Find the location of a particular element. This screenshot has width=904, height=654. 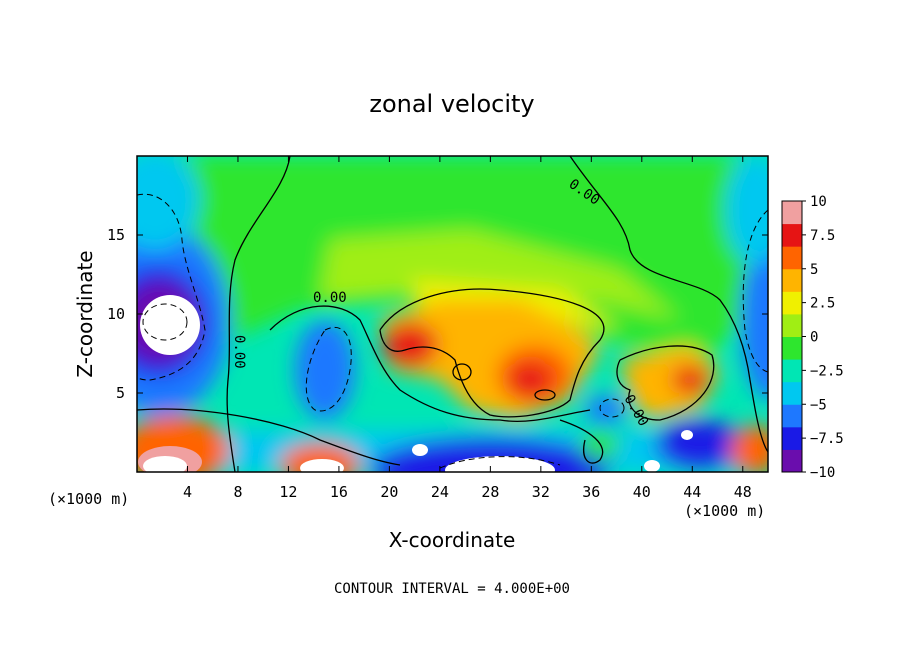

negative-core-extreme is located at coordinates (170, 325).